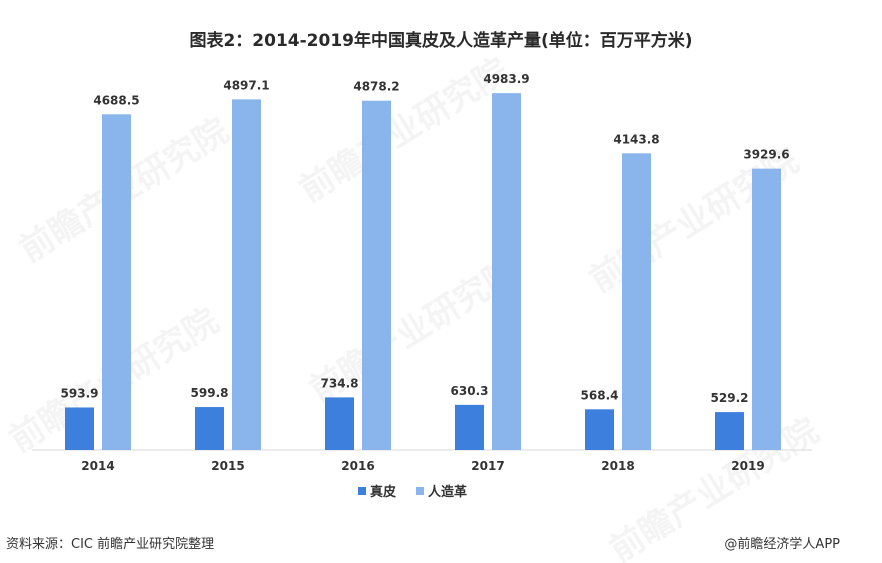 This screenshot has height=563, width=882. I want to click on x-tick-label: 2016, so click(357, 466).